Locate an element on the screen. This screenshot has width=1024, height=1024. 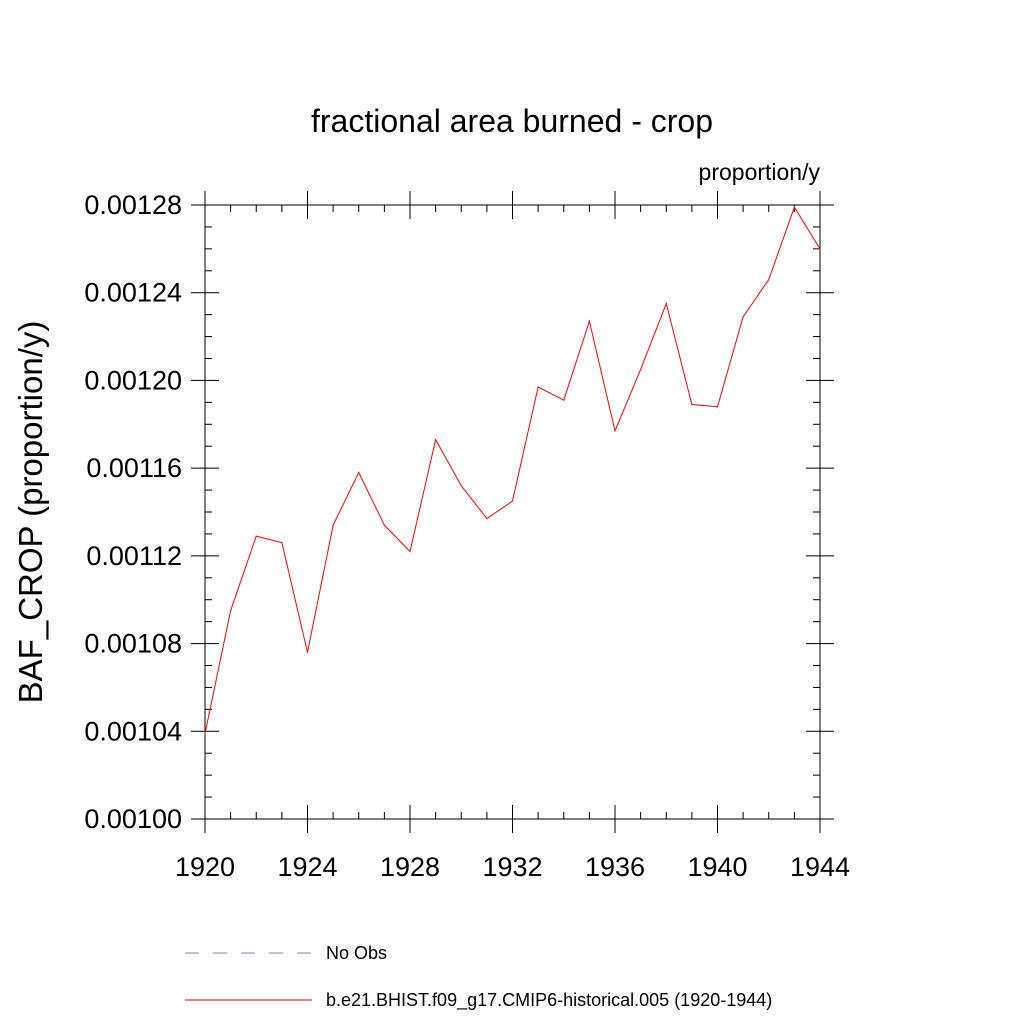
y-tick-label: 0.00112 is located at coordinates (134, 556).